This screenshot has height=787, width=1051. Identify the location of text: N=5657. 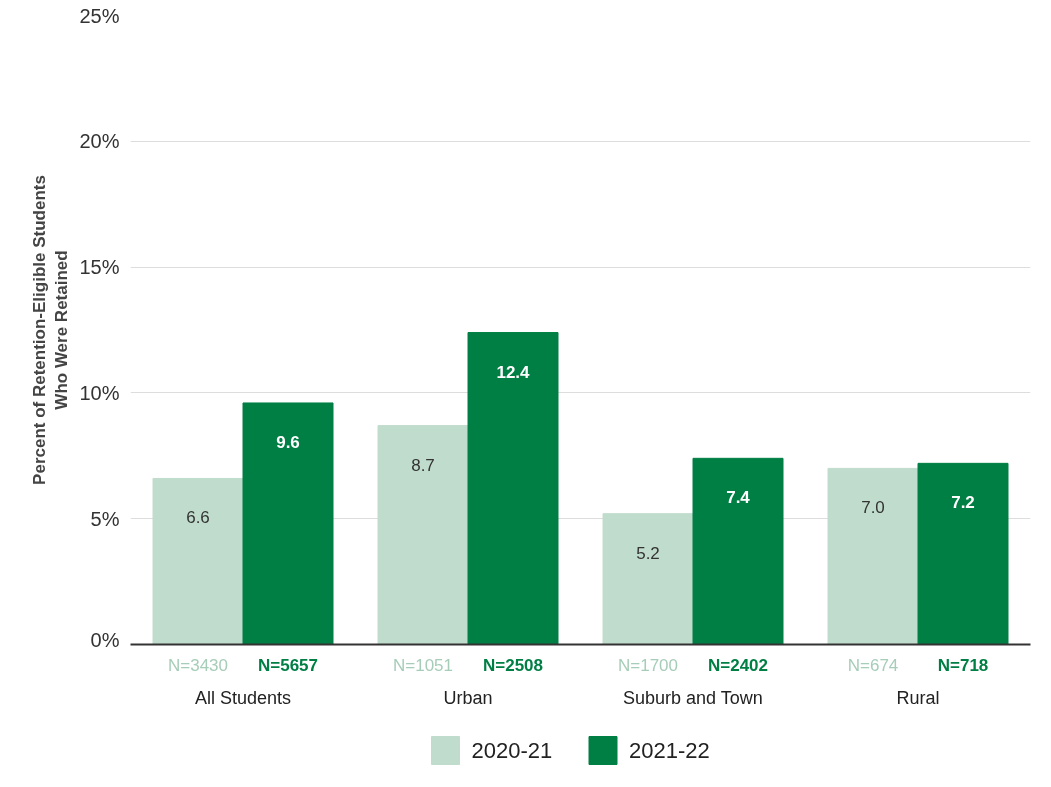
(288, 665).